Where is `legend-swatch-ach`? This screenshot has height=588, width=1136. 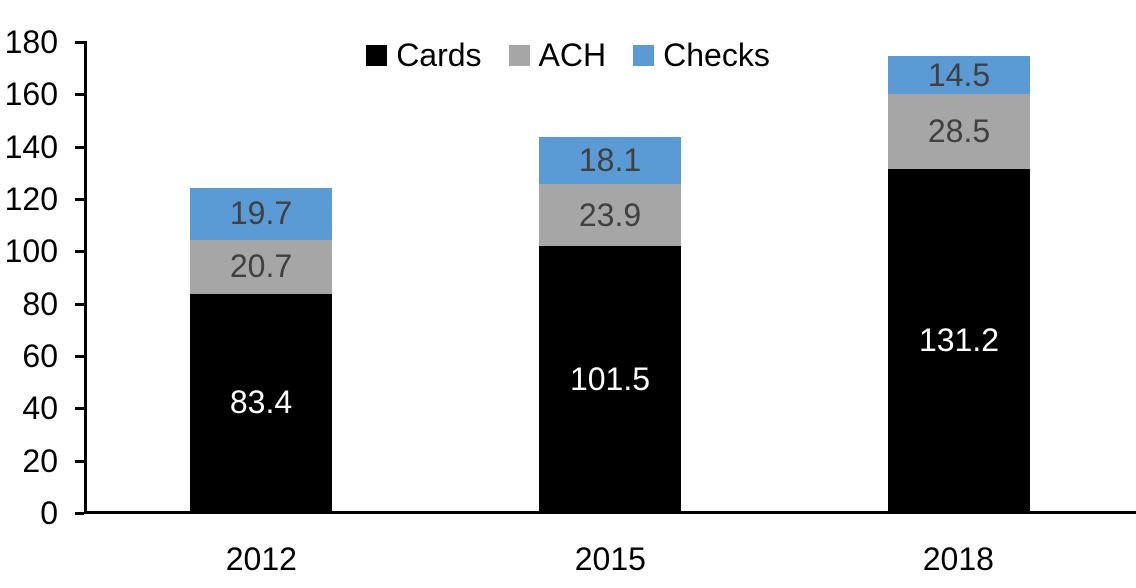
legend-swatch-ach is located at coordinates (519, 55).